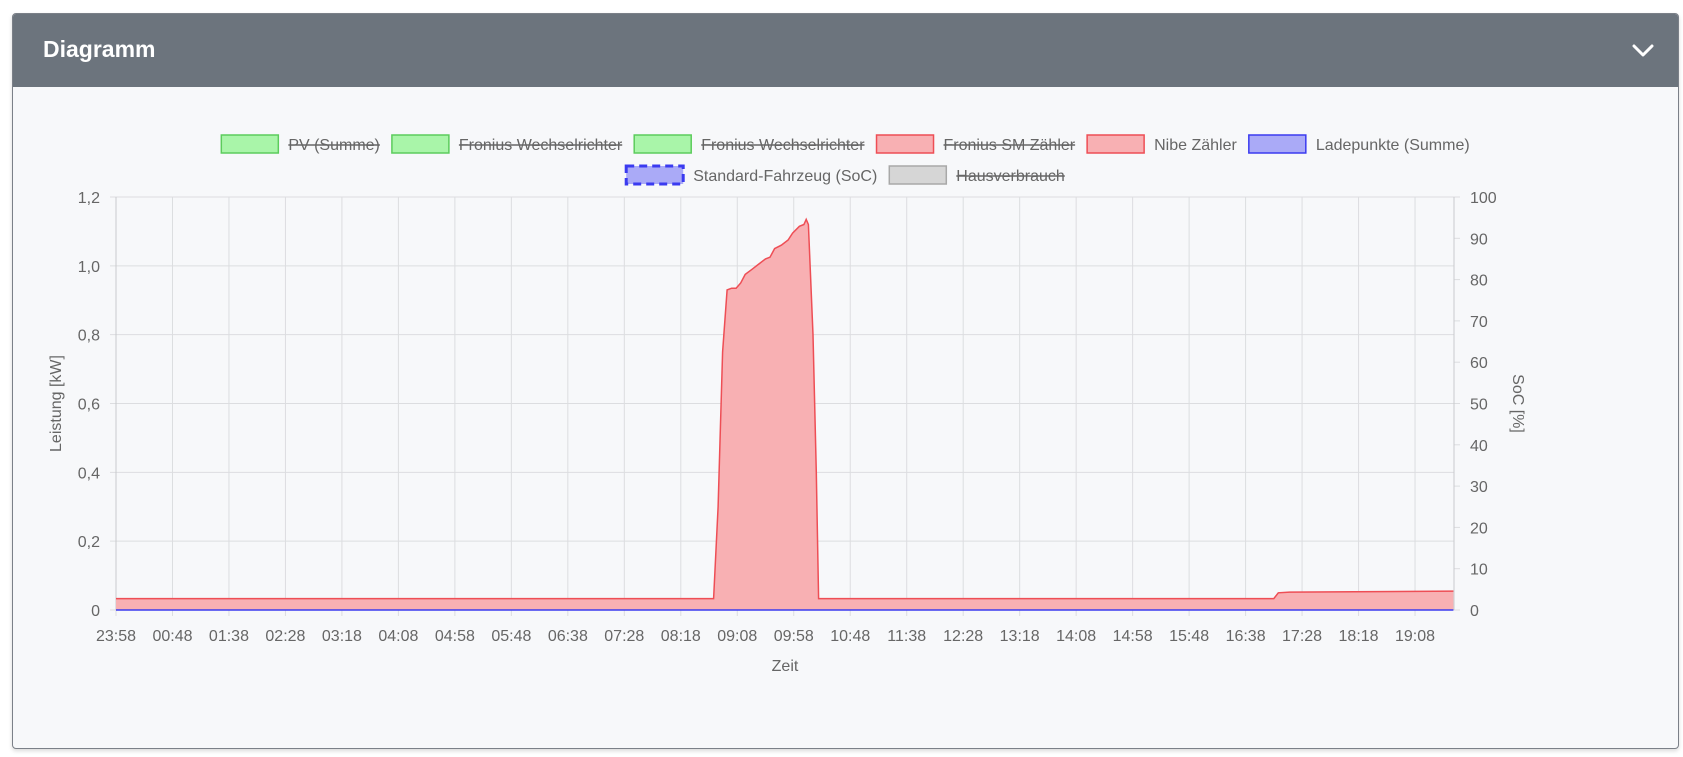  Describe the element at coordinates (1479, 239) in the screenshot. I see `y2-tick-label: 90` at that location.